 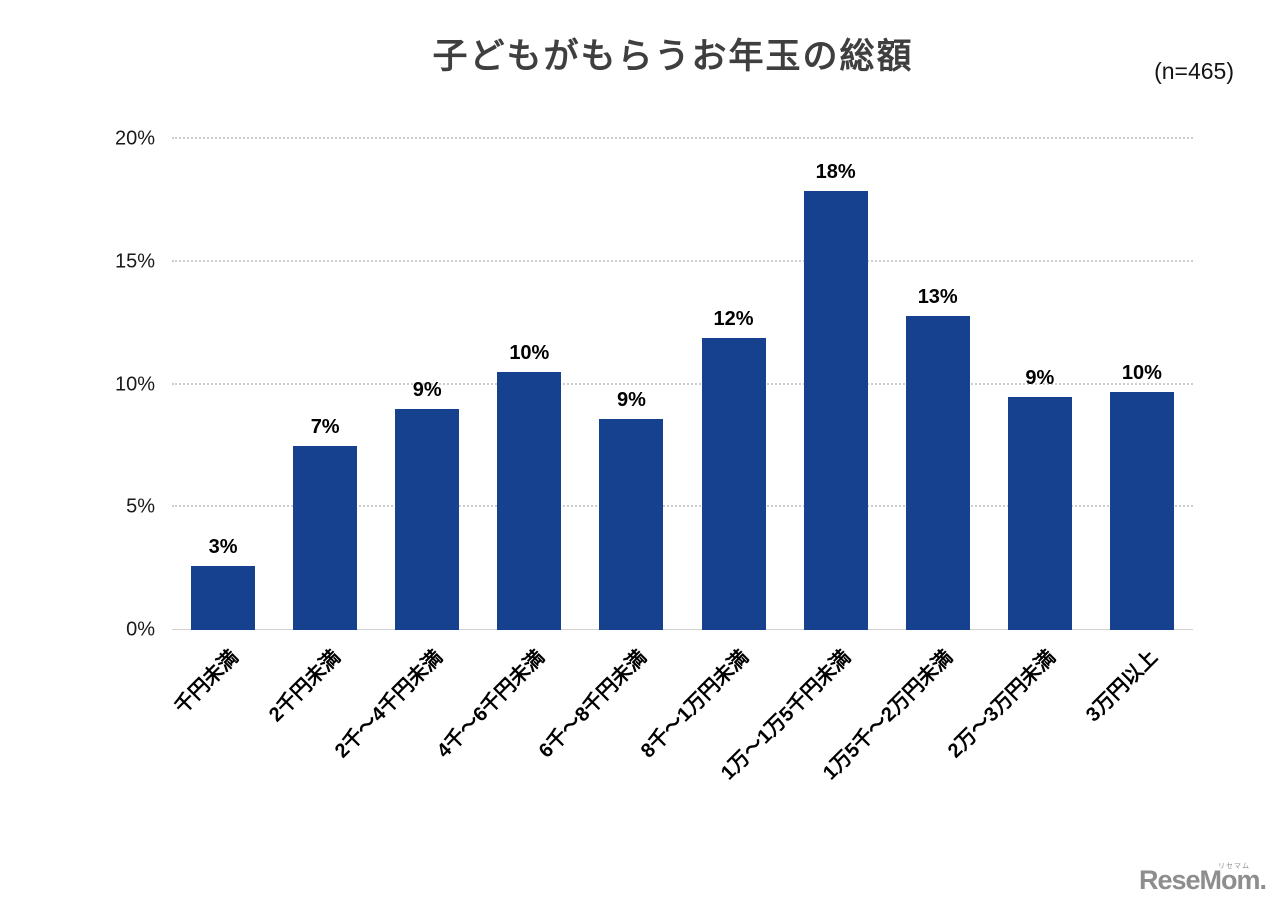 I want to click on x-category-label: 2千～4千円未満, so click(x=389, y=704).